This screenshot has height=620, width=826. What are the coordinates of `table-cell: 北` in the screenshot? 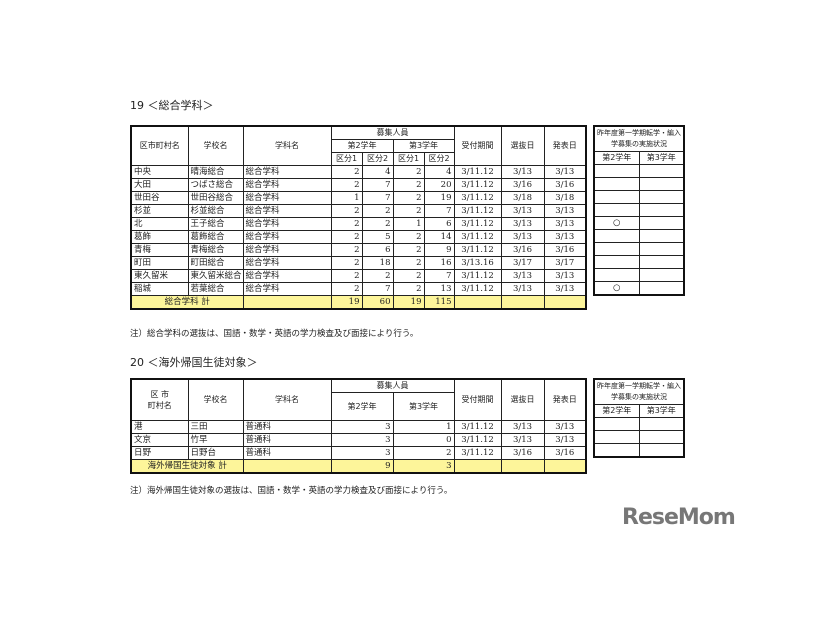 It's located at (159, 224).